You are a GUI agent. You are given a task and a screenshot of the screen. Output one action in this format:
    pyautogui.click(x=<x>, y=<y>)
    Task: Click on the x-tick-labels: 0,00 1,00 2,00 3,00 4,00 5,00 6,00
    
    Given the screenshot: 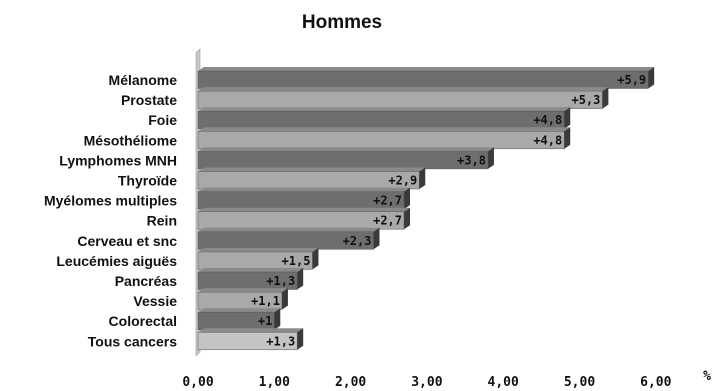 What is the action you would take?
    pyautogui.click(x=426, y=382)
    